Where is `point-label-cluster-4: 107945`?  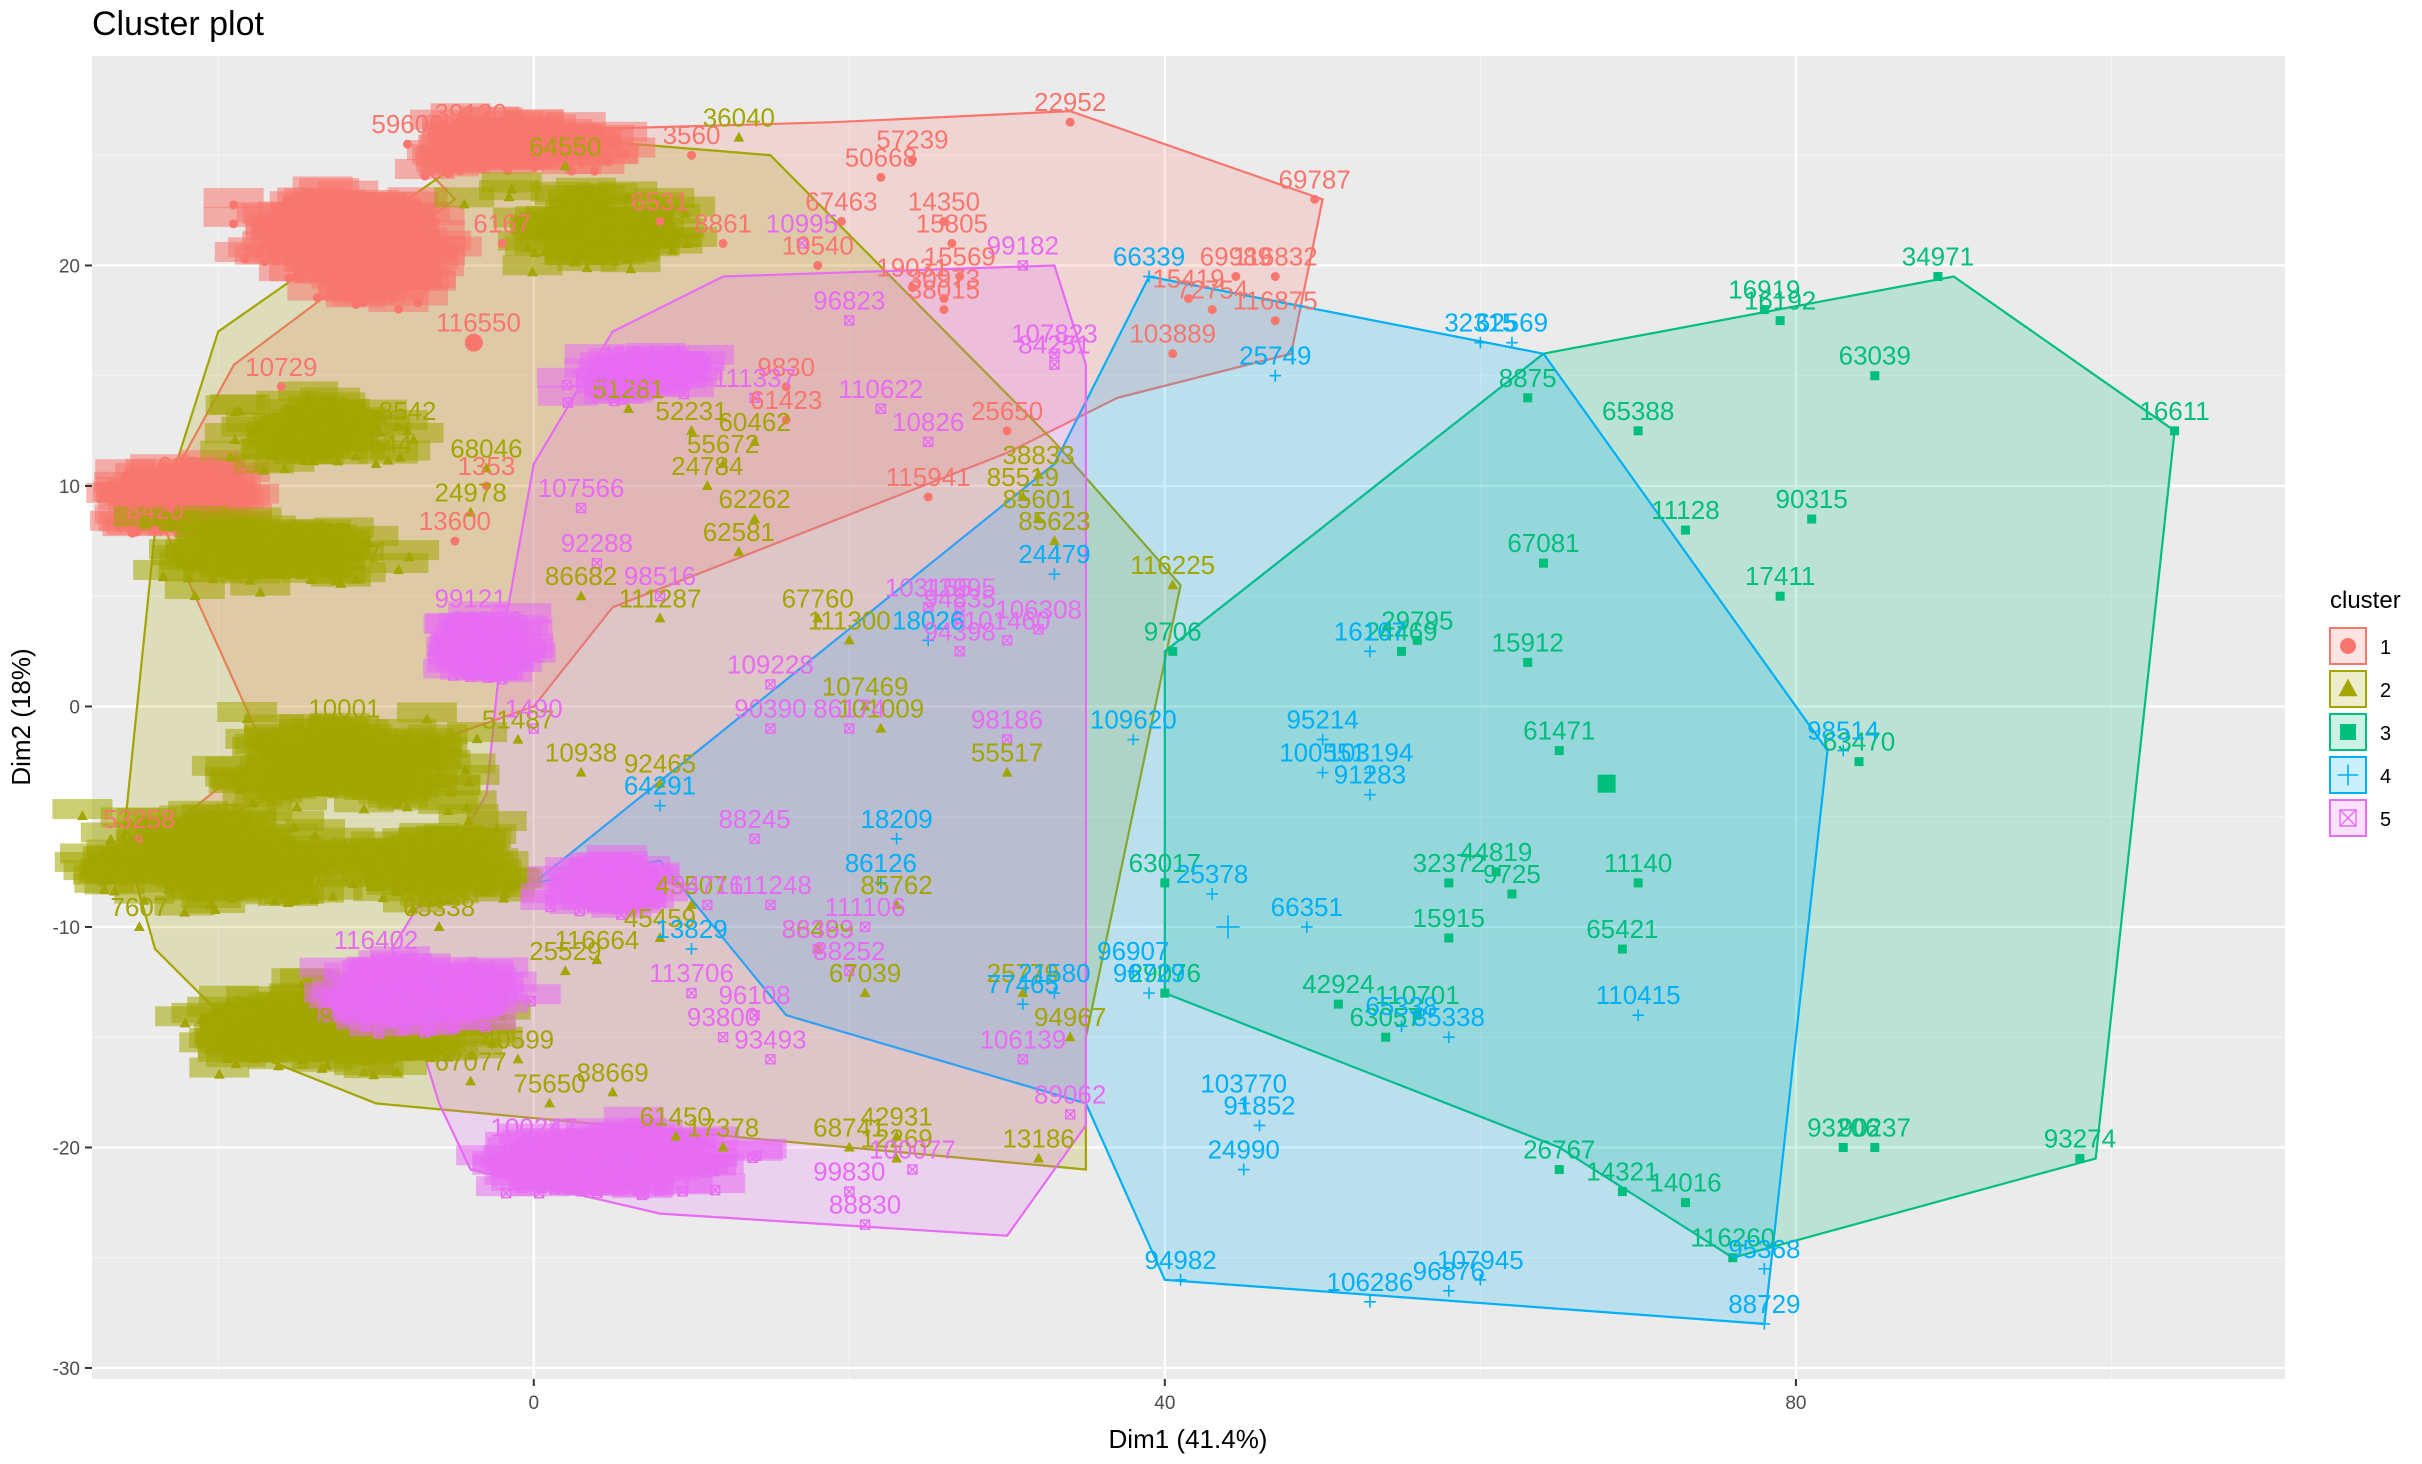
point-label-cluster-4: 107945 is located at coordinates (1480, 1260).